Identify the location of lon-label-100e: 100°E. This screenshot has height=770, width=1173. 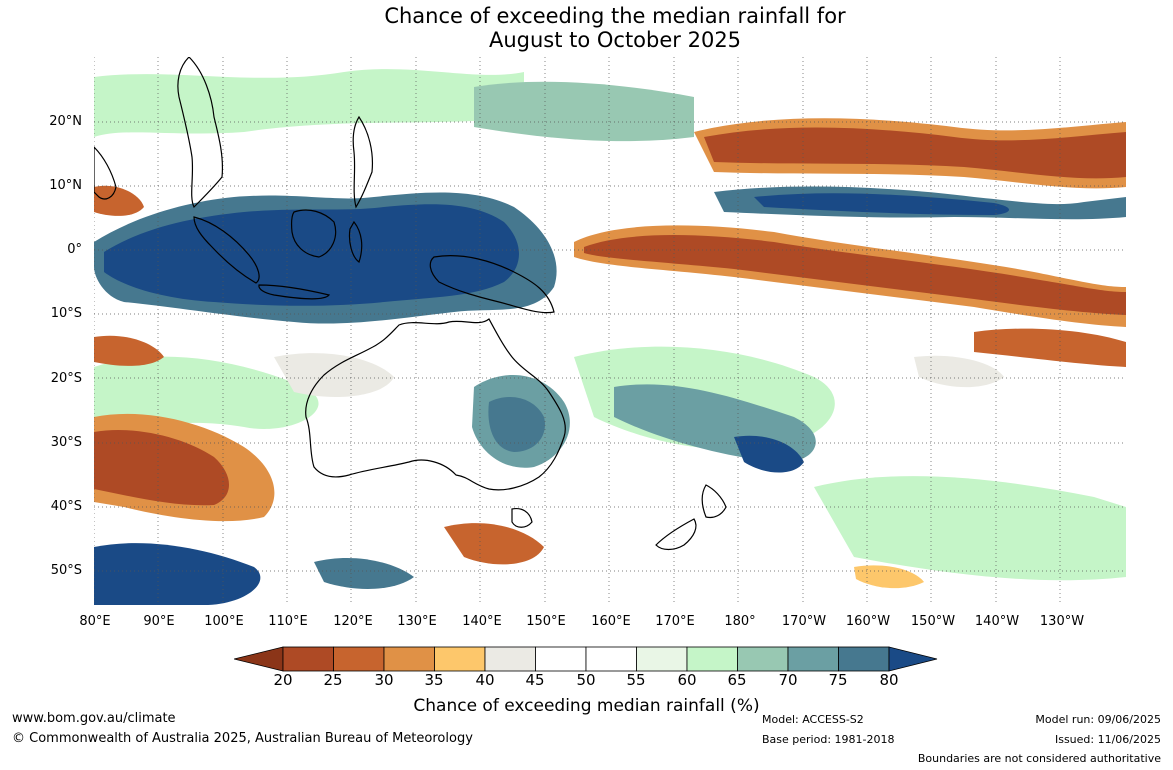
(224, 621).